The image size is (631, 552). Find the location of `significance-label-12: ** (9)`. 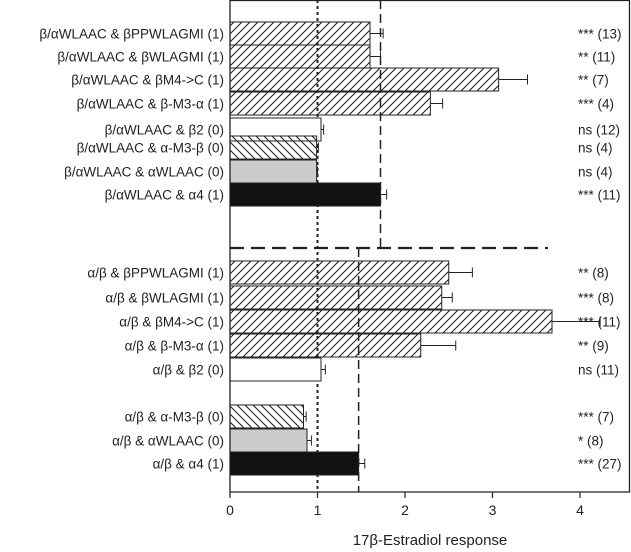

significance-label-12: ** (9) is located at coordinates (593, 346).